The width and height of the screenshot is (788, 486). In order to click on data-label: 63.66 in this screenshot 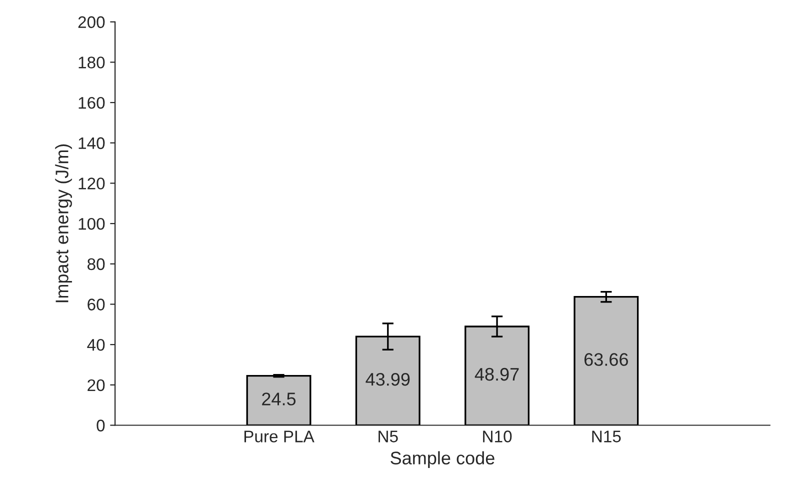, I will do `click(606, 359)`.